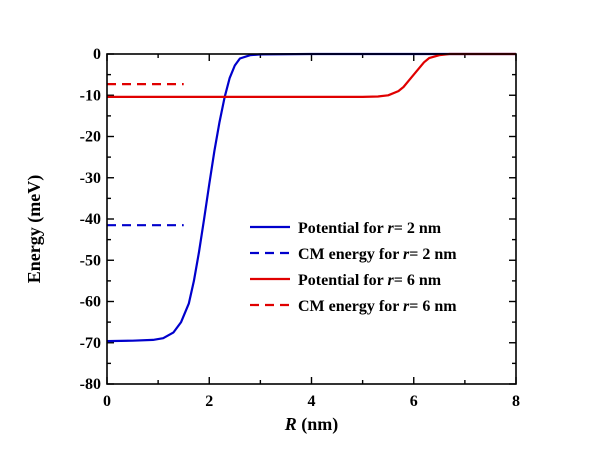 The image size is (598, 462). Describe the element at coordinates (318, 424) in the screenshot. I see `x-axis-unit: (nm)` at that location.